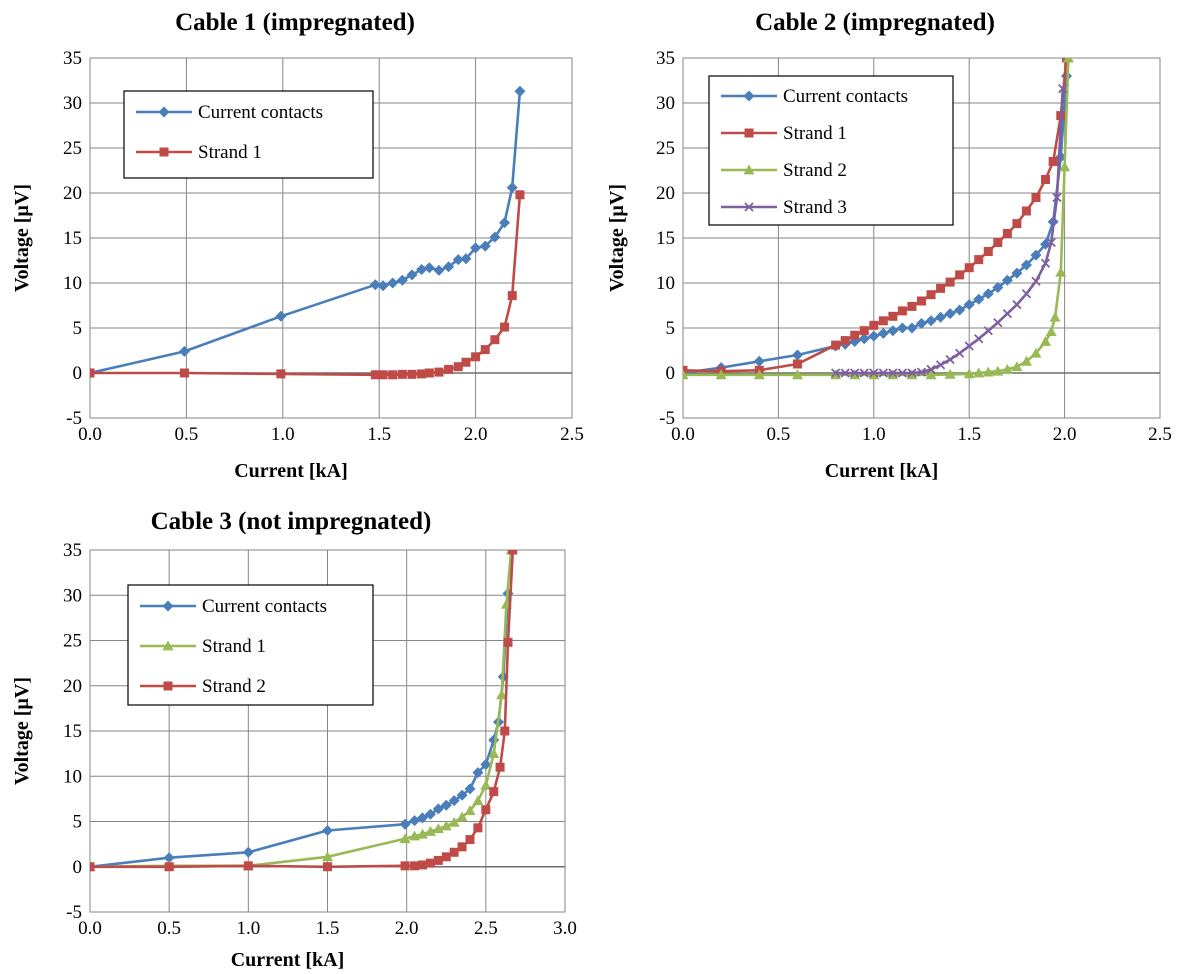 This screenshot has width=1191, height=974. I want to click on x-tick-label: 0.5, so click(187, 434).